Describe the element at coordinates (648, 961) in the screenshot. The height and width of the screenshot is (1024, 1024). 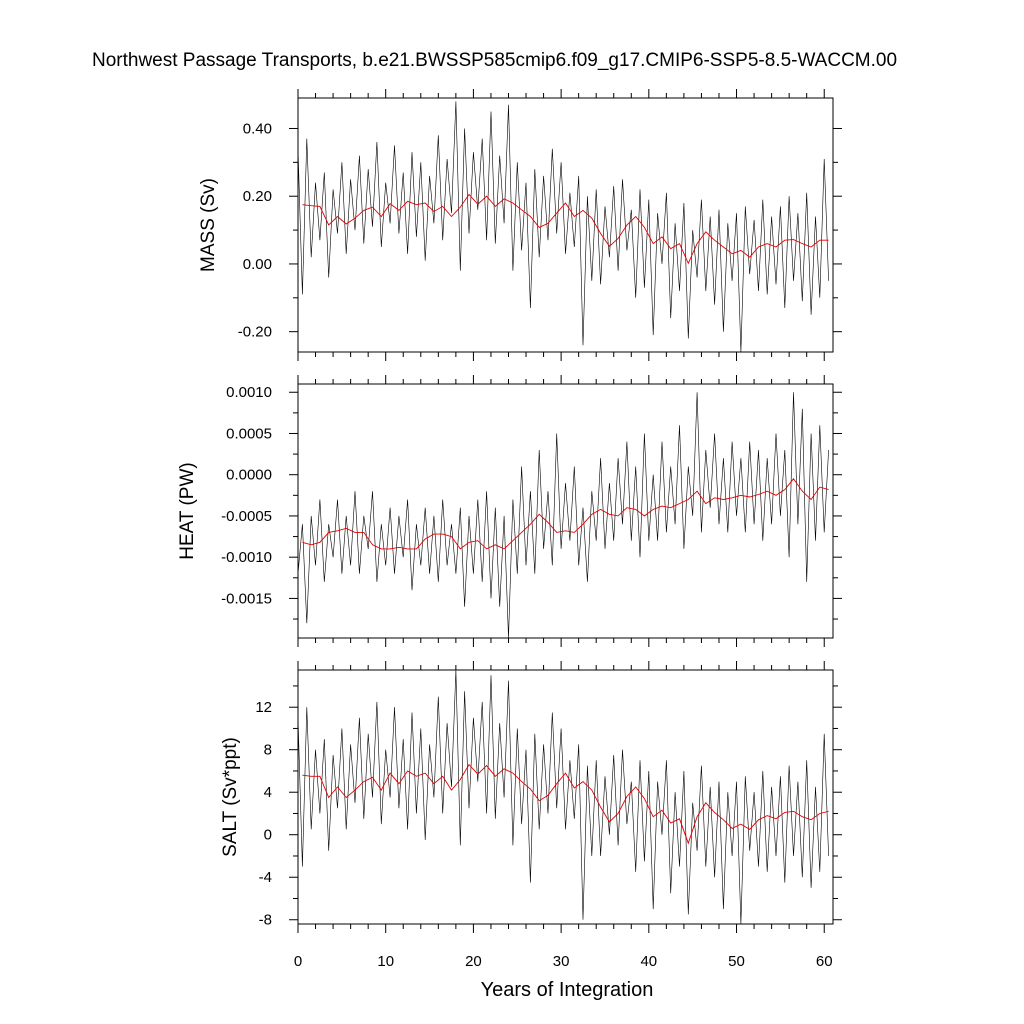
I see `x-tick-label: 40` at that location.